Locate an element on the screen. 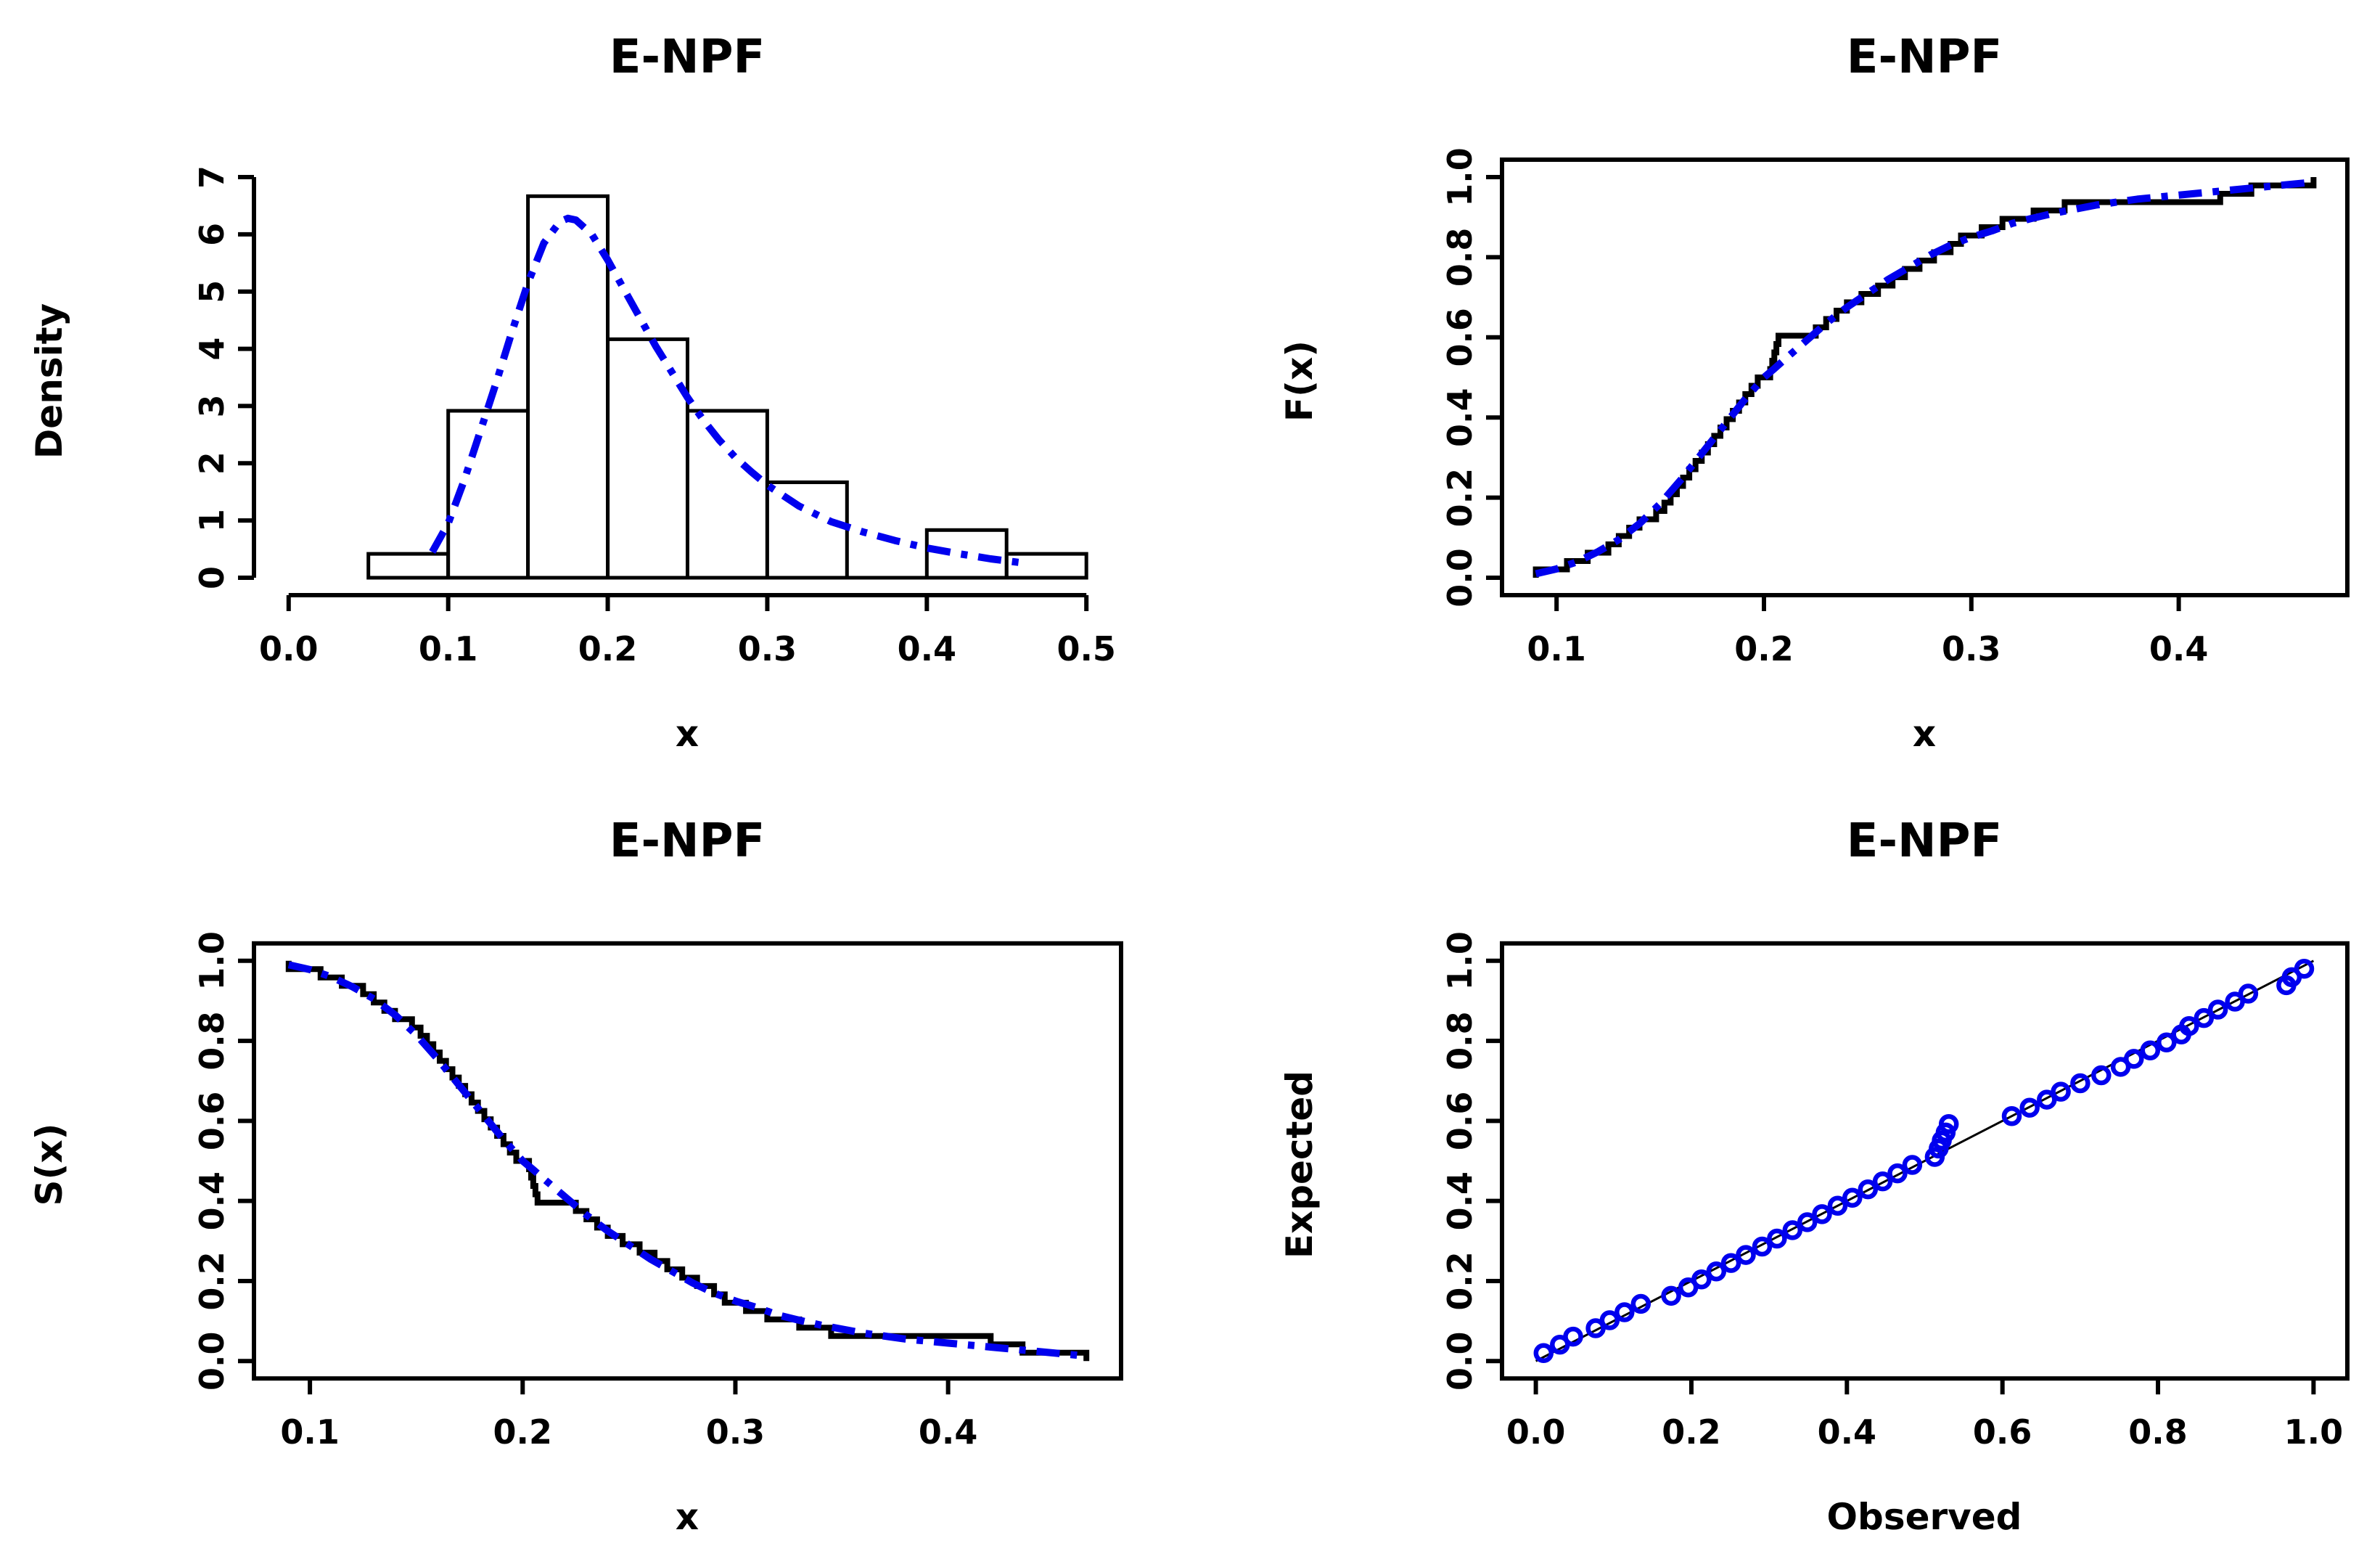 This screenshot has width=2380, height=1567. y-tick-label: 3 is located at coordinates (211, 405).